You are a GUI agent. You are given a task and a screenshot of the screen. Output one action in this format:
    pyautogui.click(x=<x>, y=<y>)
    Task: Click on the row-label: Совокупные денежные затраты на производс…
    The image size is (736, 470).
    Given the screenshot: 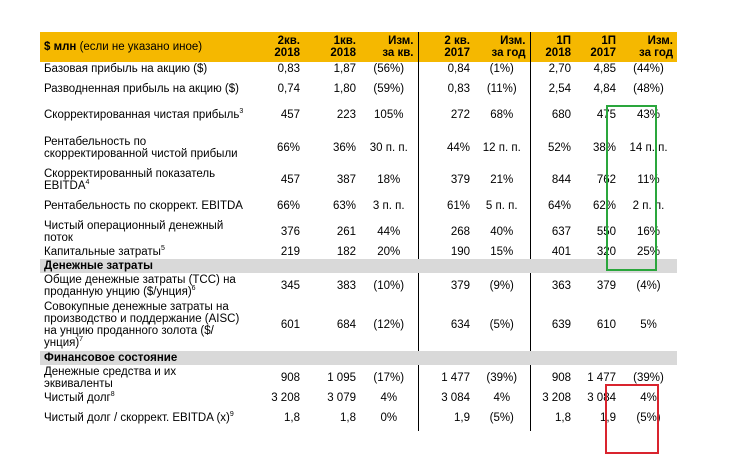 What is the action you would take?
    pyautogui.click(x=142, y=325)
    